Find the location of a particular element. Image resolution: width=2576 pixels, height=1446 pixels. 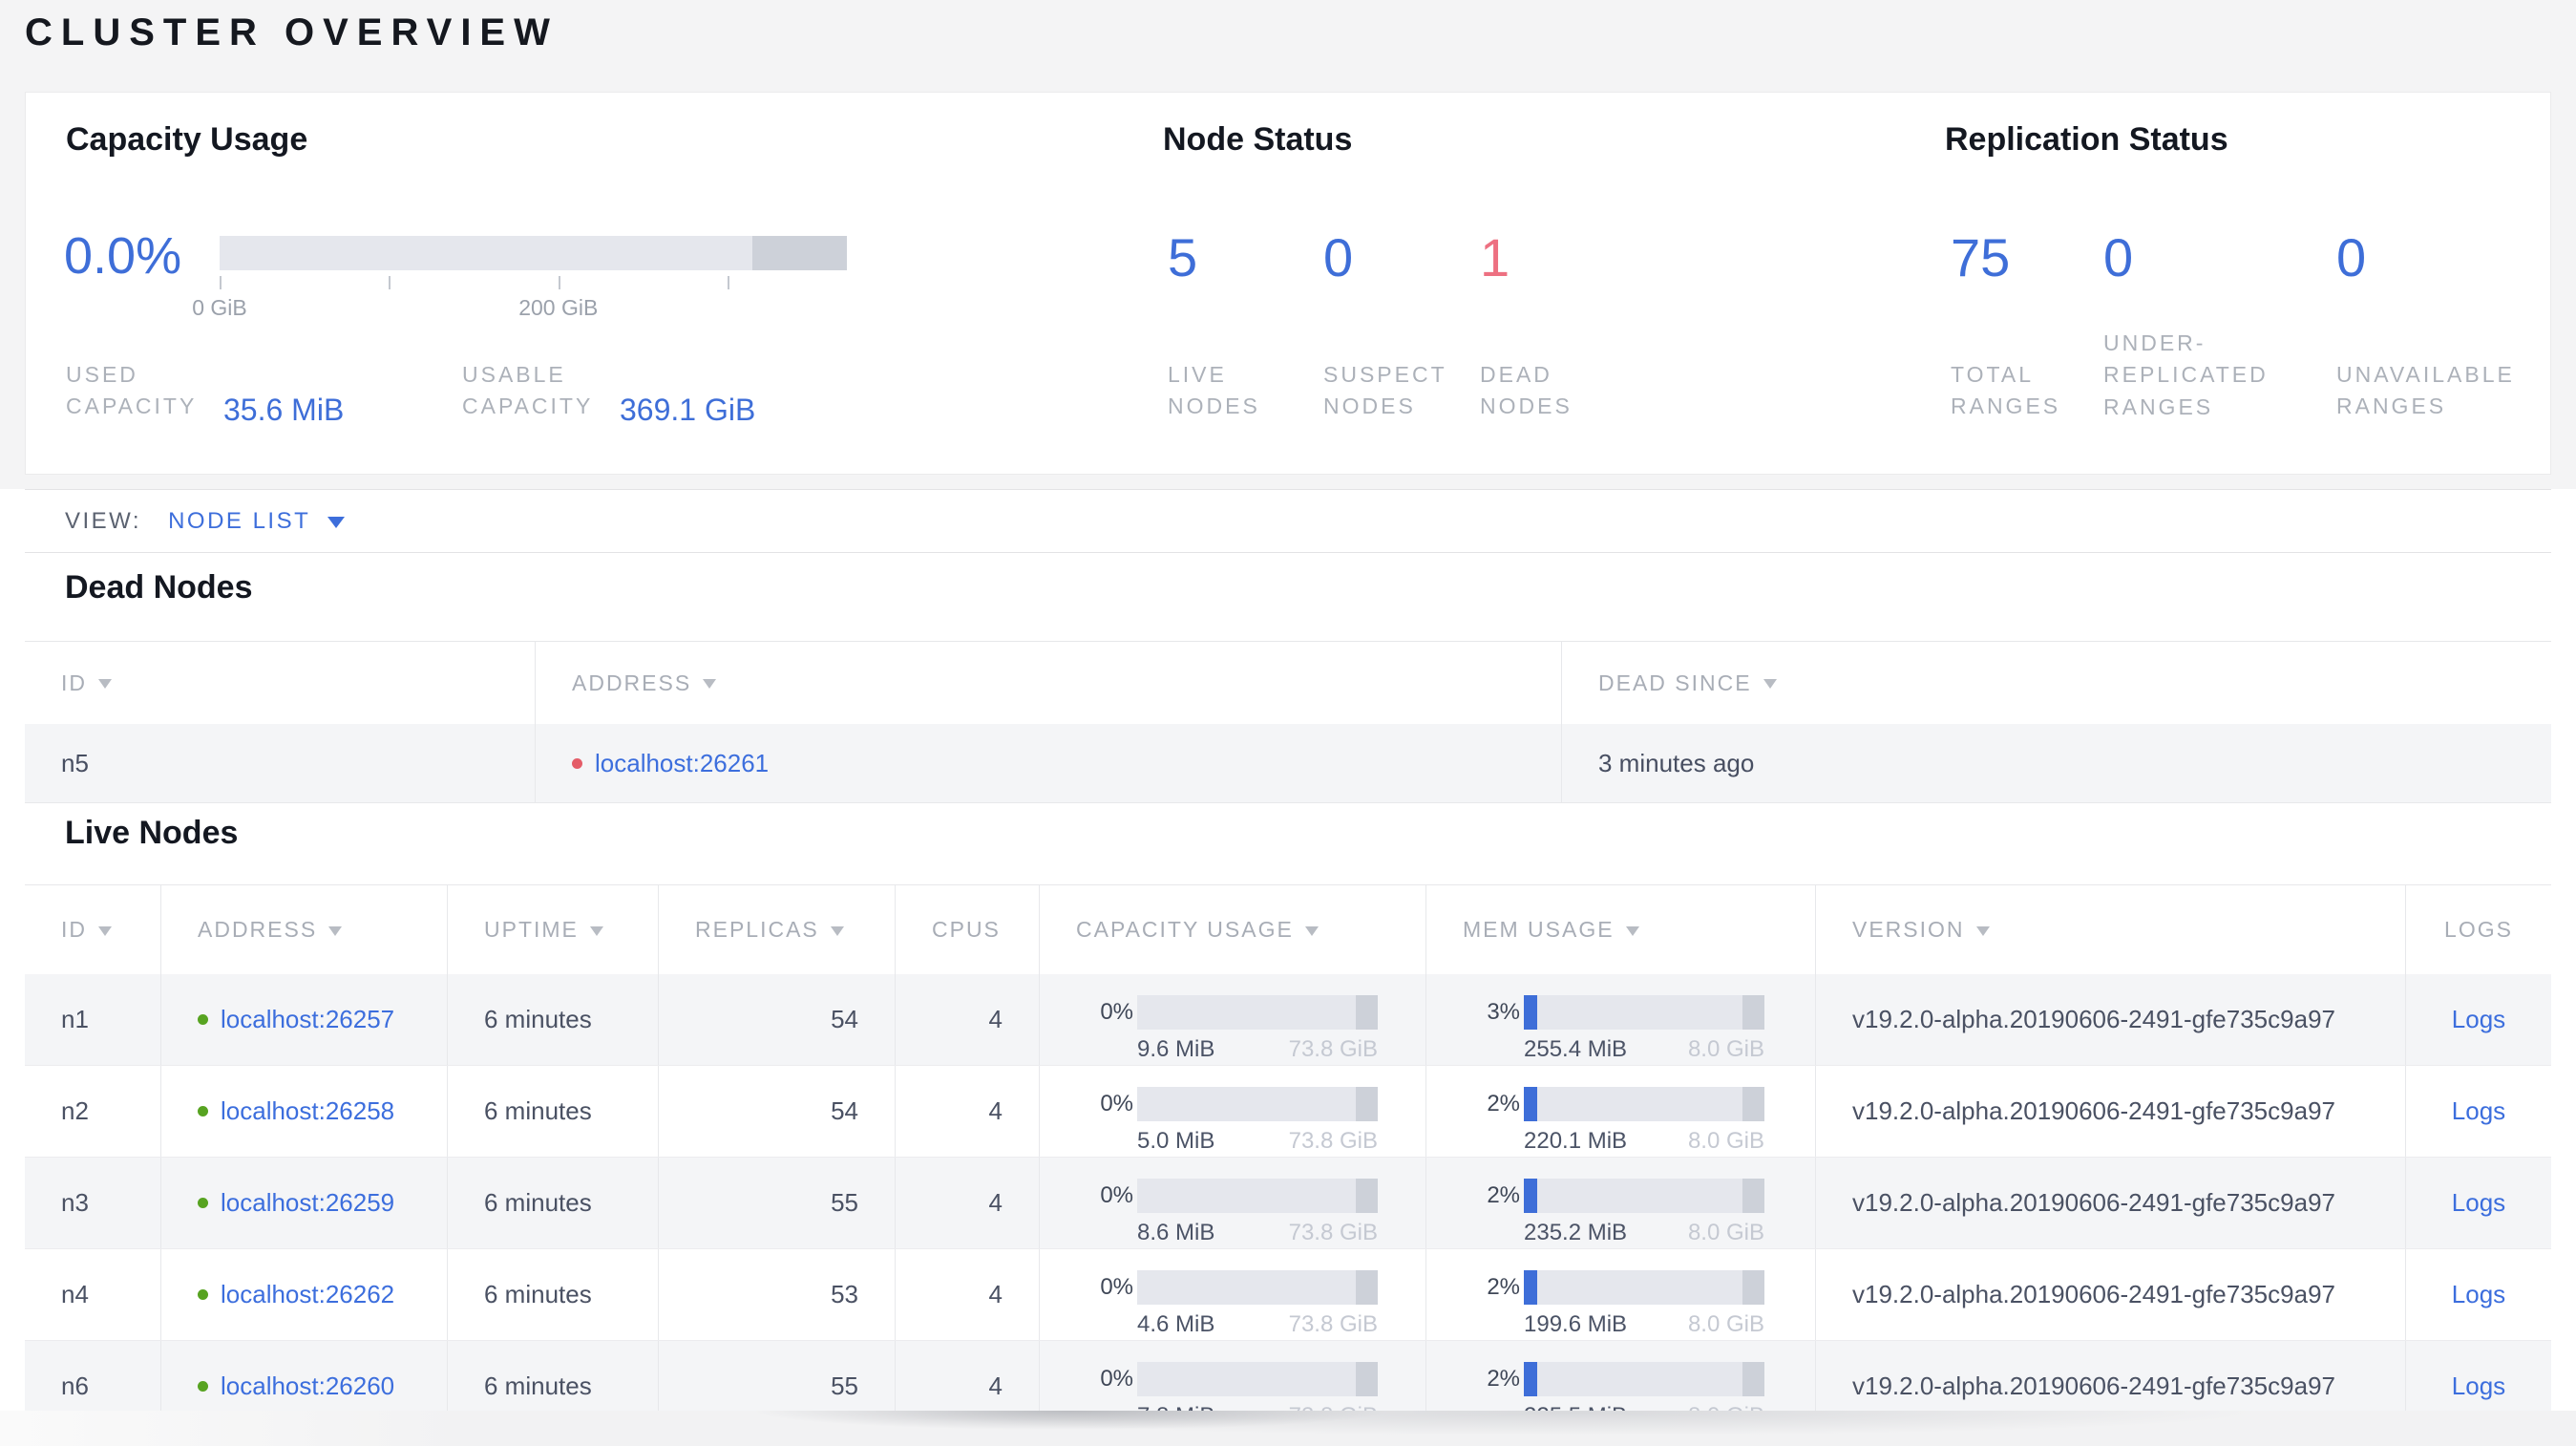

capacity-usage-labels: 4.6 MiB 73.8 GiB is located at coordinates (1257, 1324).